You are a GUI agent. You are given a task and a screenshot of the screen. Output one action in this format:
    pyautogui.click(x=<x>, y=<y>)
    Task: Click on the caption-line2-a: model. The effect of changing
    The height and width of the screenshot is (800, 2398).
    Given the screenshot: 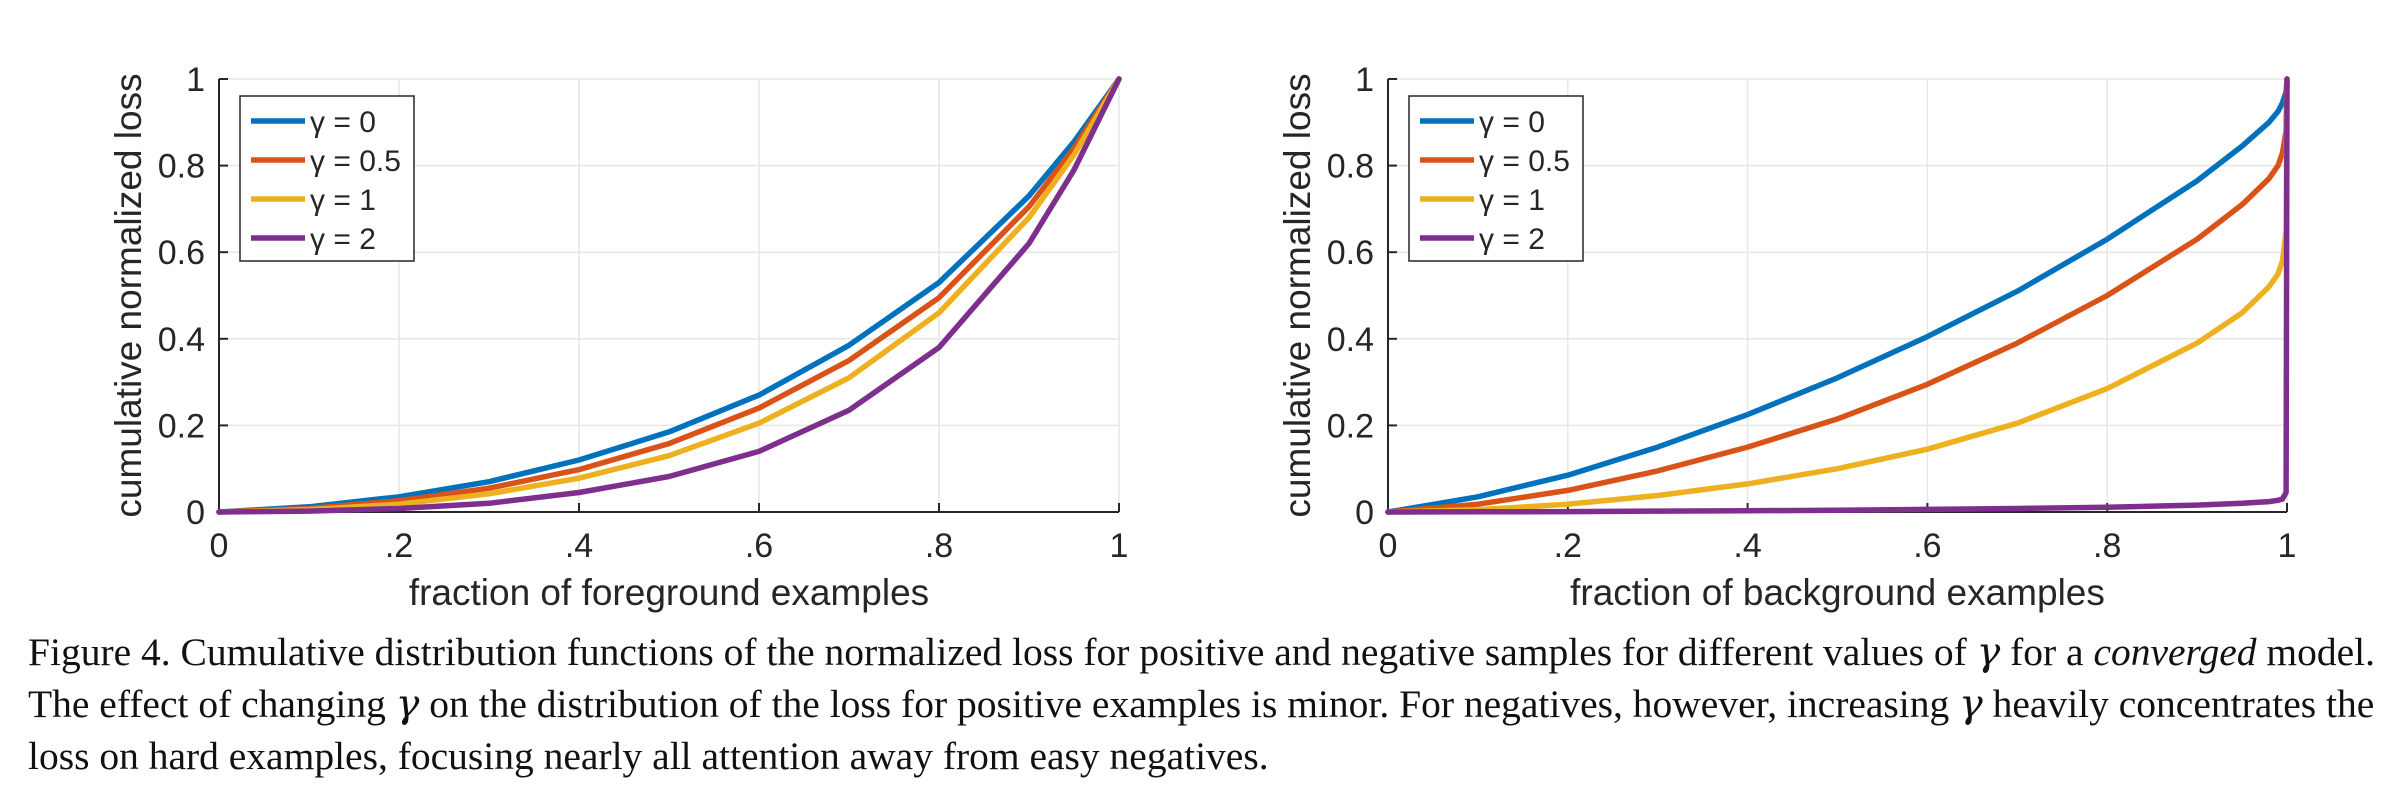 What is the action you would take?
    pyautogui.click(x=1201, y=678)
    